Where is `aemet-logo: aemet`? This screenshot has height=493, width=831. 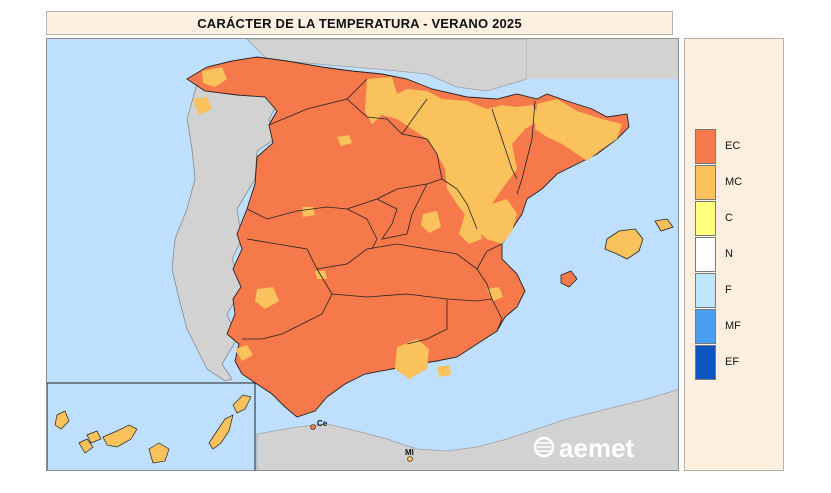
aemet-logo: aemet is located at coordinates (583, 448).